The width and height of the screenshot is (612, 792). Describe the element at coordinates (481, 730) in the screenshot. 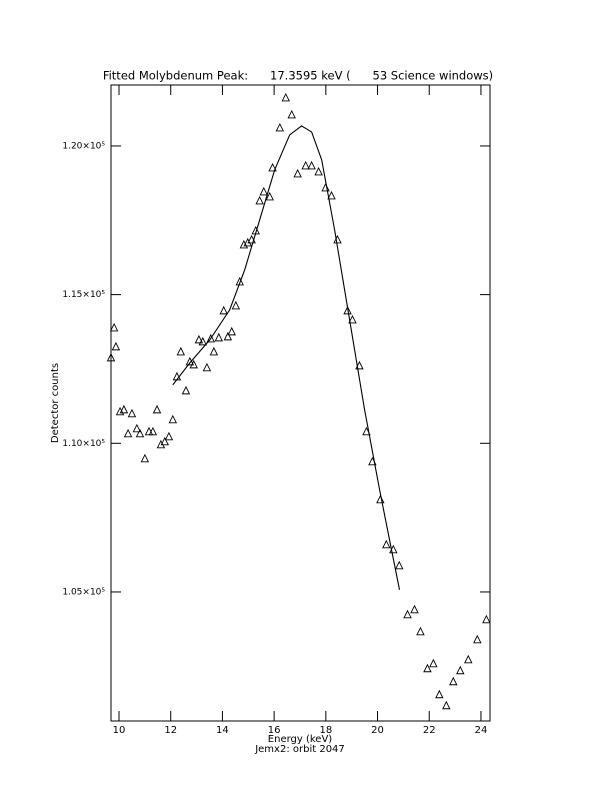

I see `x-tick-label: 24` at that location.